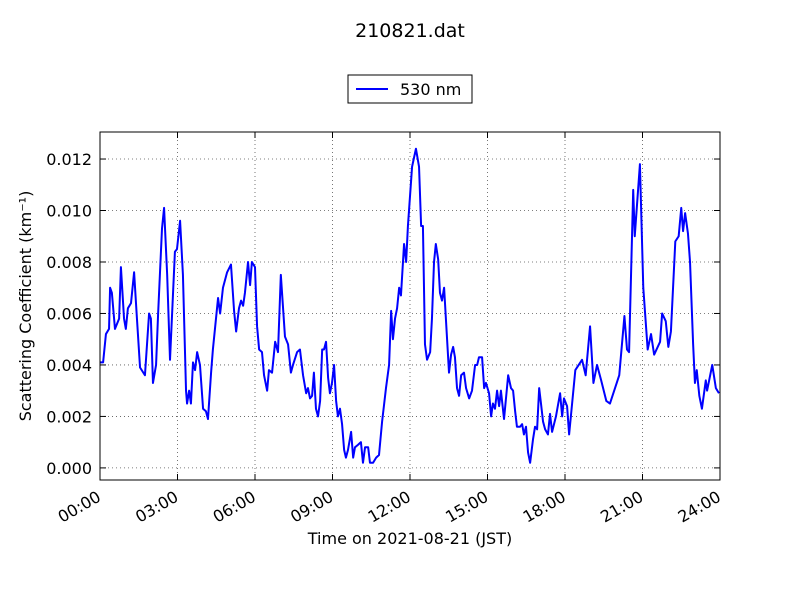 This screenshot has height=600, width=800. I want to click on y-tick-label: 0.006, so click(69, 313).